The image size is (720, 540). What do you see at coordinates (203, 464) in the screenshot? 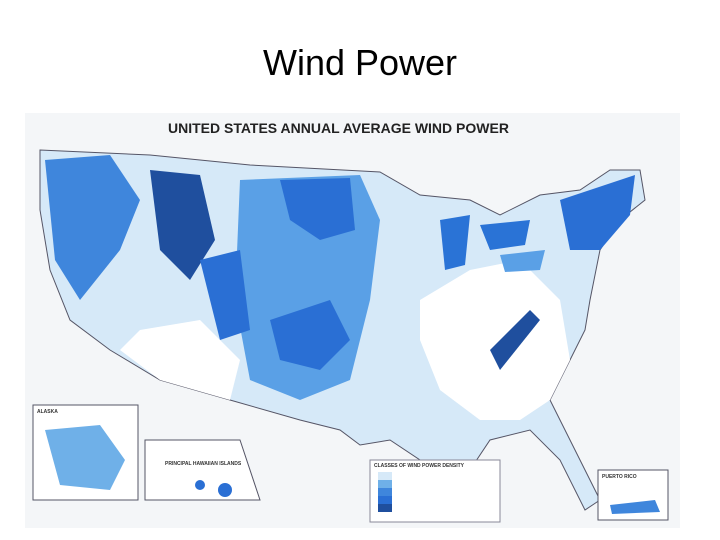
I see `inset-label: PRINCIPAL HAWAIIAN ISLANDS` at bounding box center [203, 464].